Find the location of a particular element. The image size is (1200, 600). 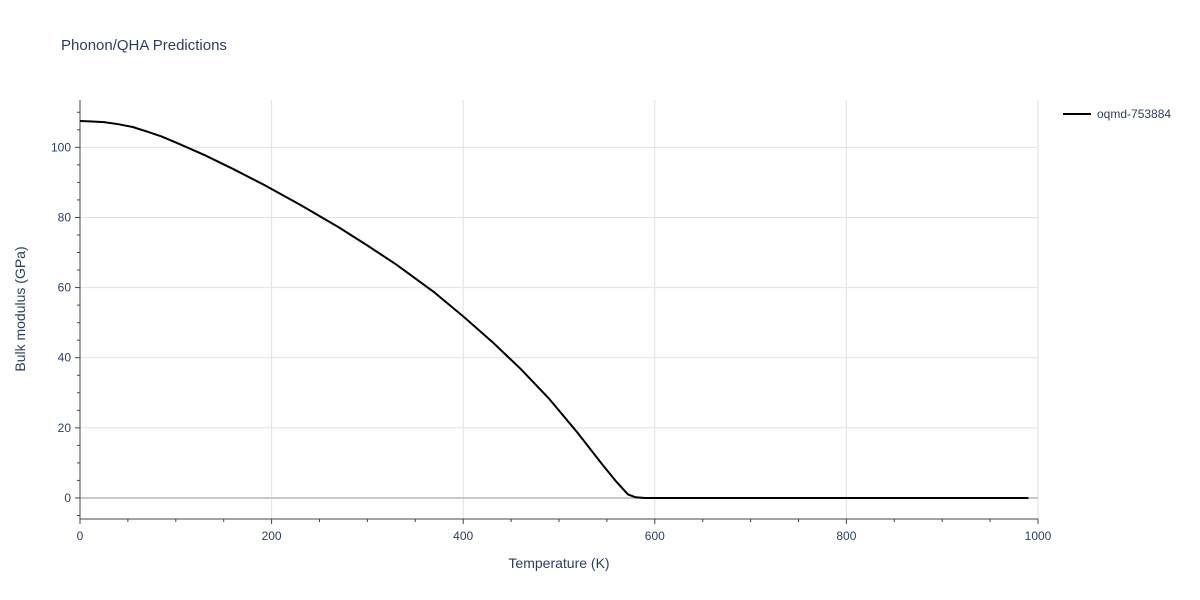

y-tick-label: 20 is located at coordinates (65, 428).